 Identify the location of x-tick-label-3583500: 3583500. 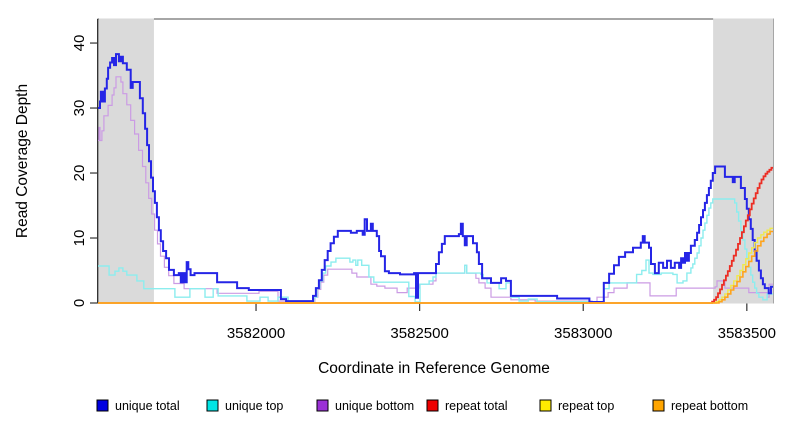
(747, 333).